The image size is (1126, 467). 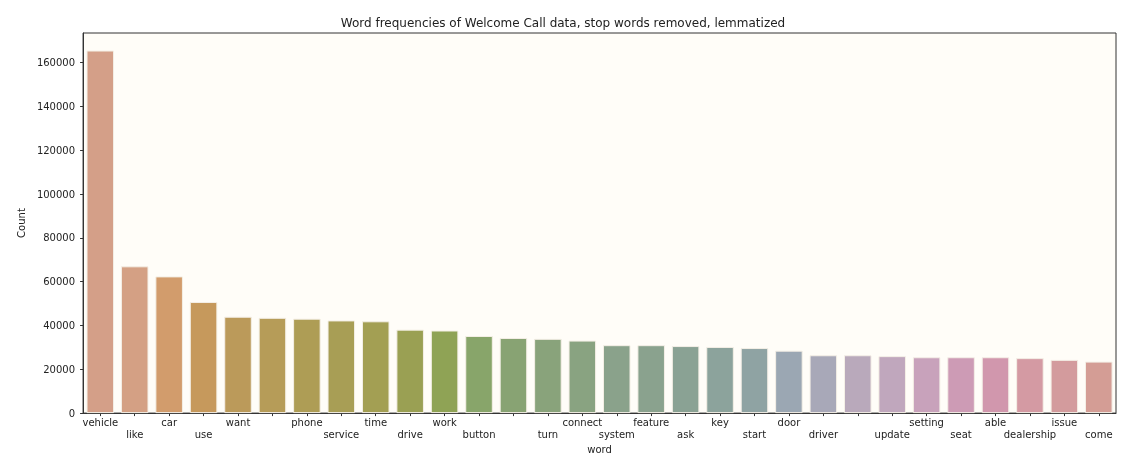 What do you see at coordinates (1099, 434) in the screenshot?
I see `x-tick-label: come` at bounding box center [1099, 434].